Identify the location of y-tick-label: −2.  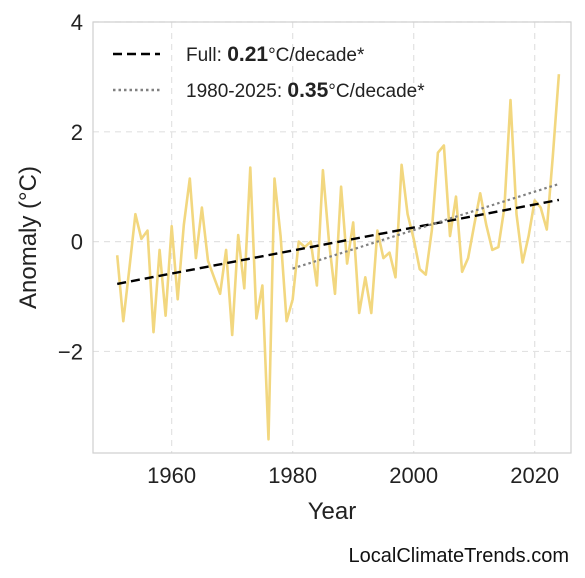
(70, 351).